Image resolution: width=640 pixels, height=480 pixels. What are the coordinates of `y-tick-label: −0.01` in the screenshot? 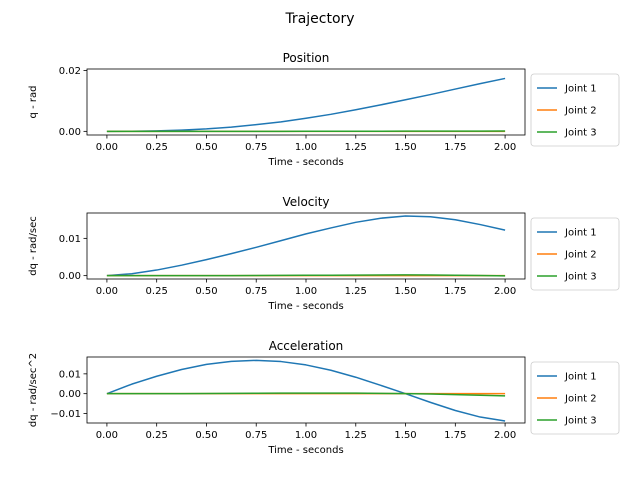 It's located at (65, 414).